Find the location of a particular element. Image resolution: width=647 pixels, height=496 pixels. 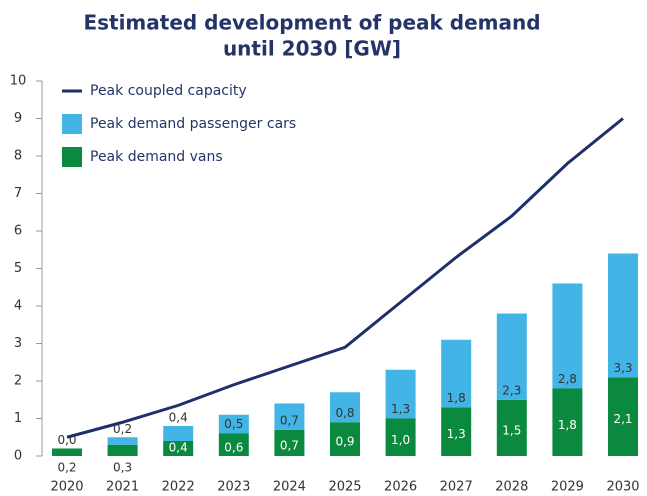

x-tick-label: 2026 is located at coordinates (400, 487).